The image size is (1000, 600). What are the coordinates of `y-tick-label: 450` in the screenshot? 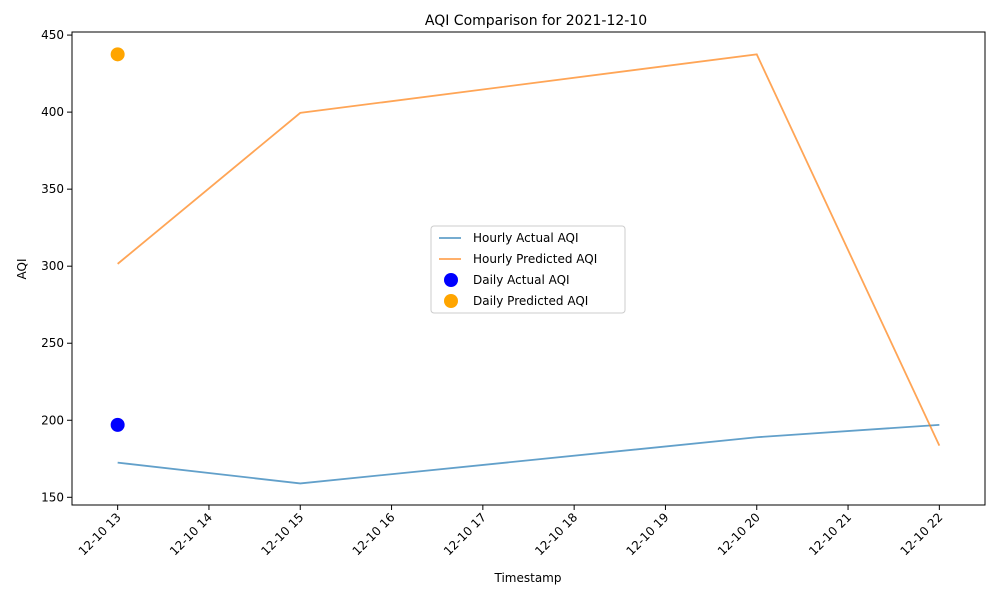 It's located at (52, 35).